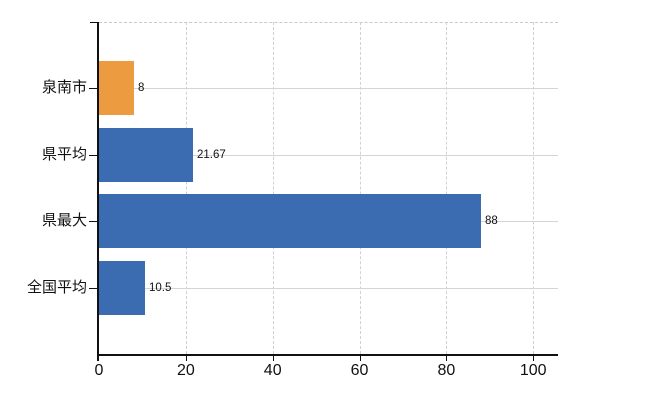 This screenshot has width=650, height=400. I want to click on value-label: 10.5, so click(160, 288).